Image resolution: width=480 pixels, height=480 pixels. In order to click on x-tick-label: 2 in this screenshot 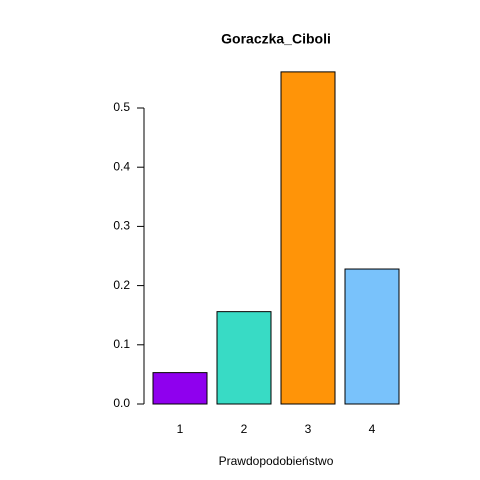, I will do `click(244, 429)`.